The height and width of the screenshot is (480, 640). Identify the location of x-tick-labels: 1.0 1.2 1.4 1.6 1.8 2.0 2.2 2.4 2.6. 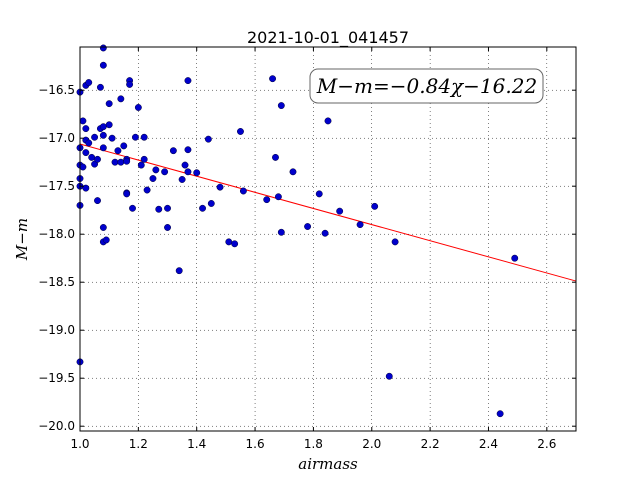
(313, 444).